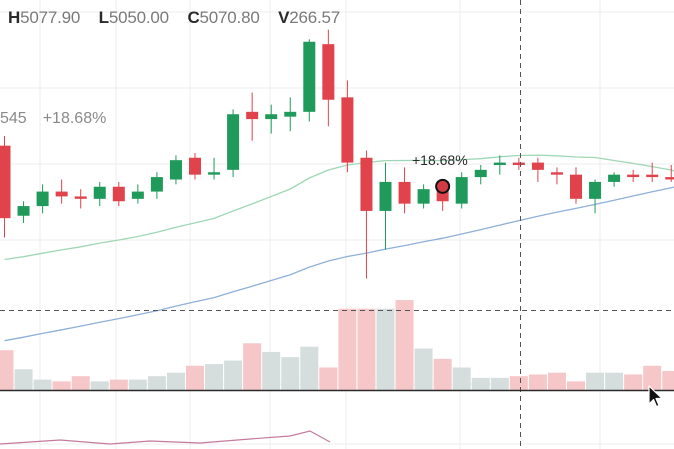  I want to click on volume-value: 266.57, so click(315, 17).